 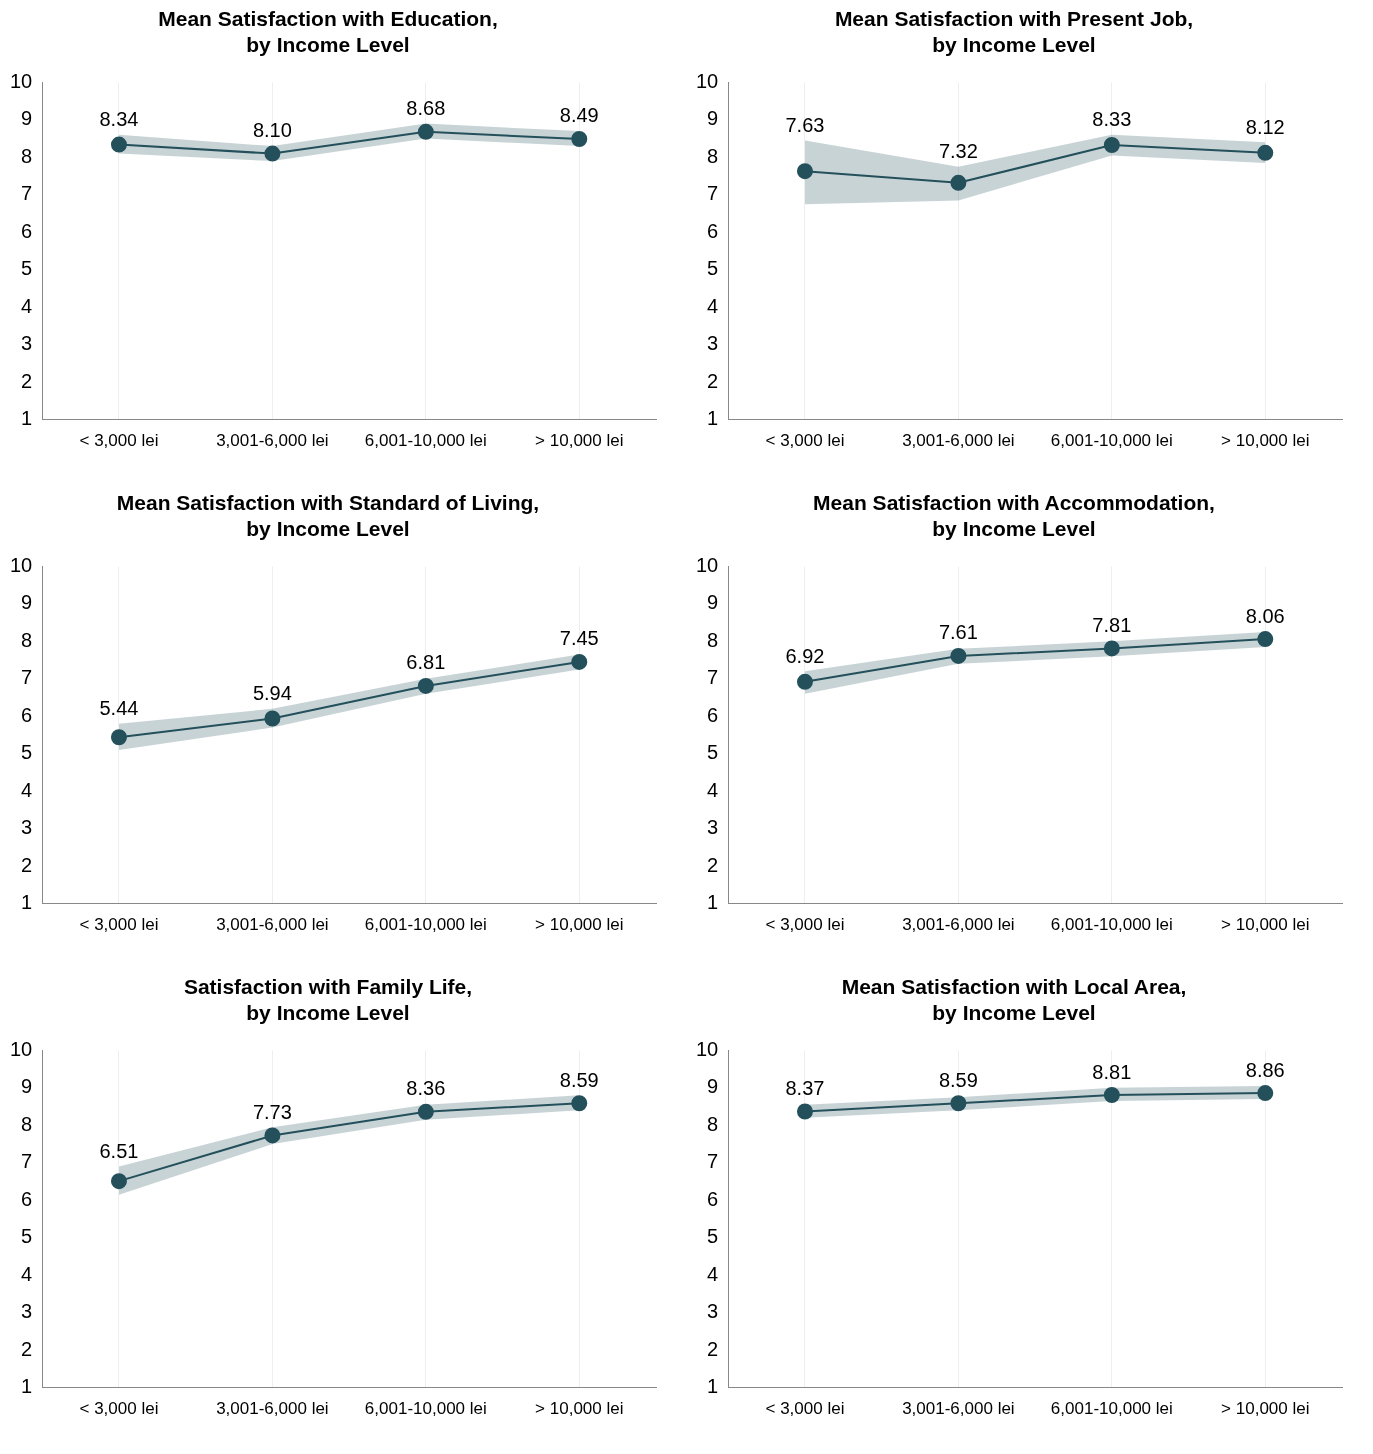 I want to click on chart-title: Mean Satisfaction with Local Area, by Income Level, so click(x=1014, y=999).